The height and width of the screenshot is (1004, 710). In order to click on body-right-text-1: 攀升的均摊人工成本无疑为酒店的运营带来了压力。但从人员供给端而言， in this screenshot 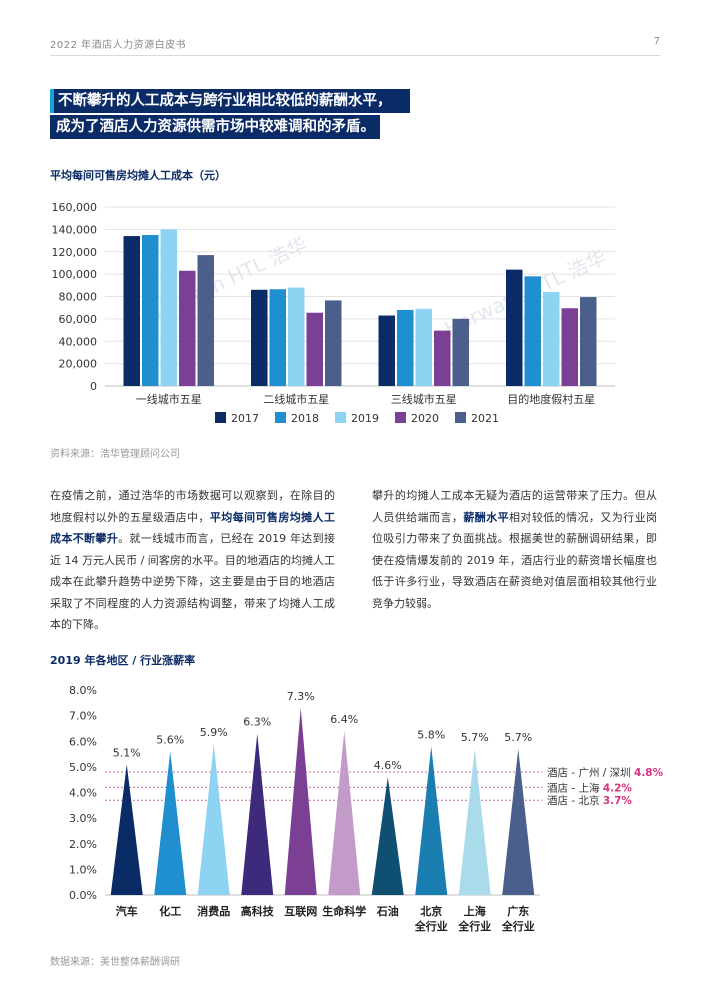, I will do `click(514, 506)`.